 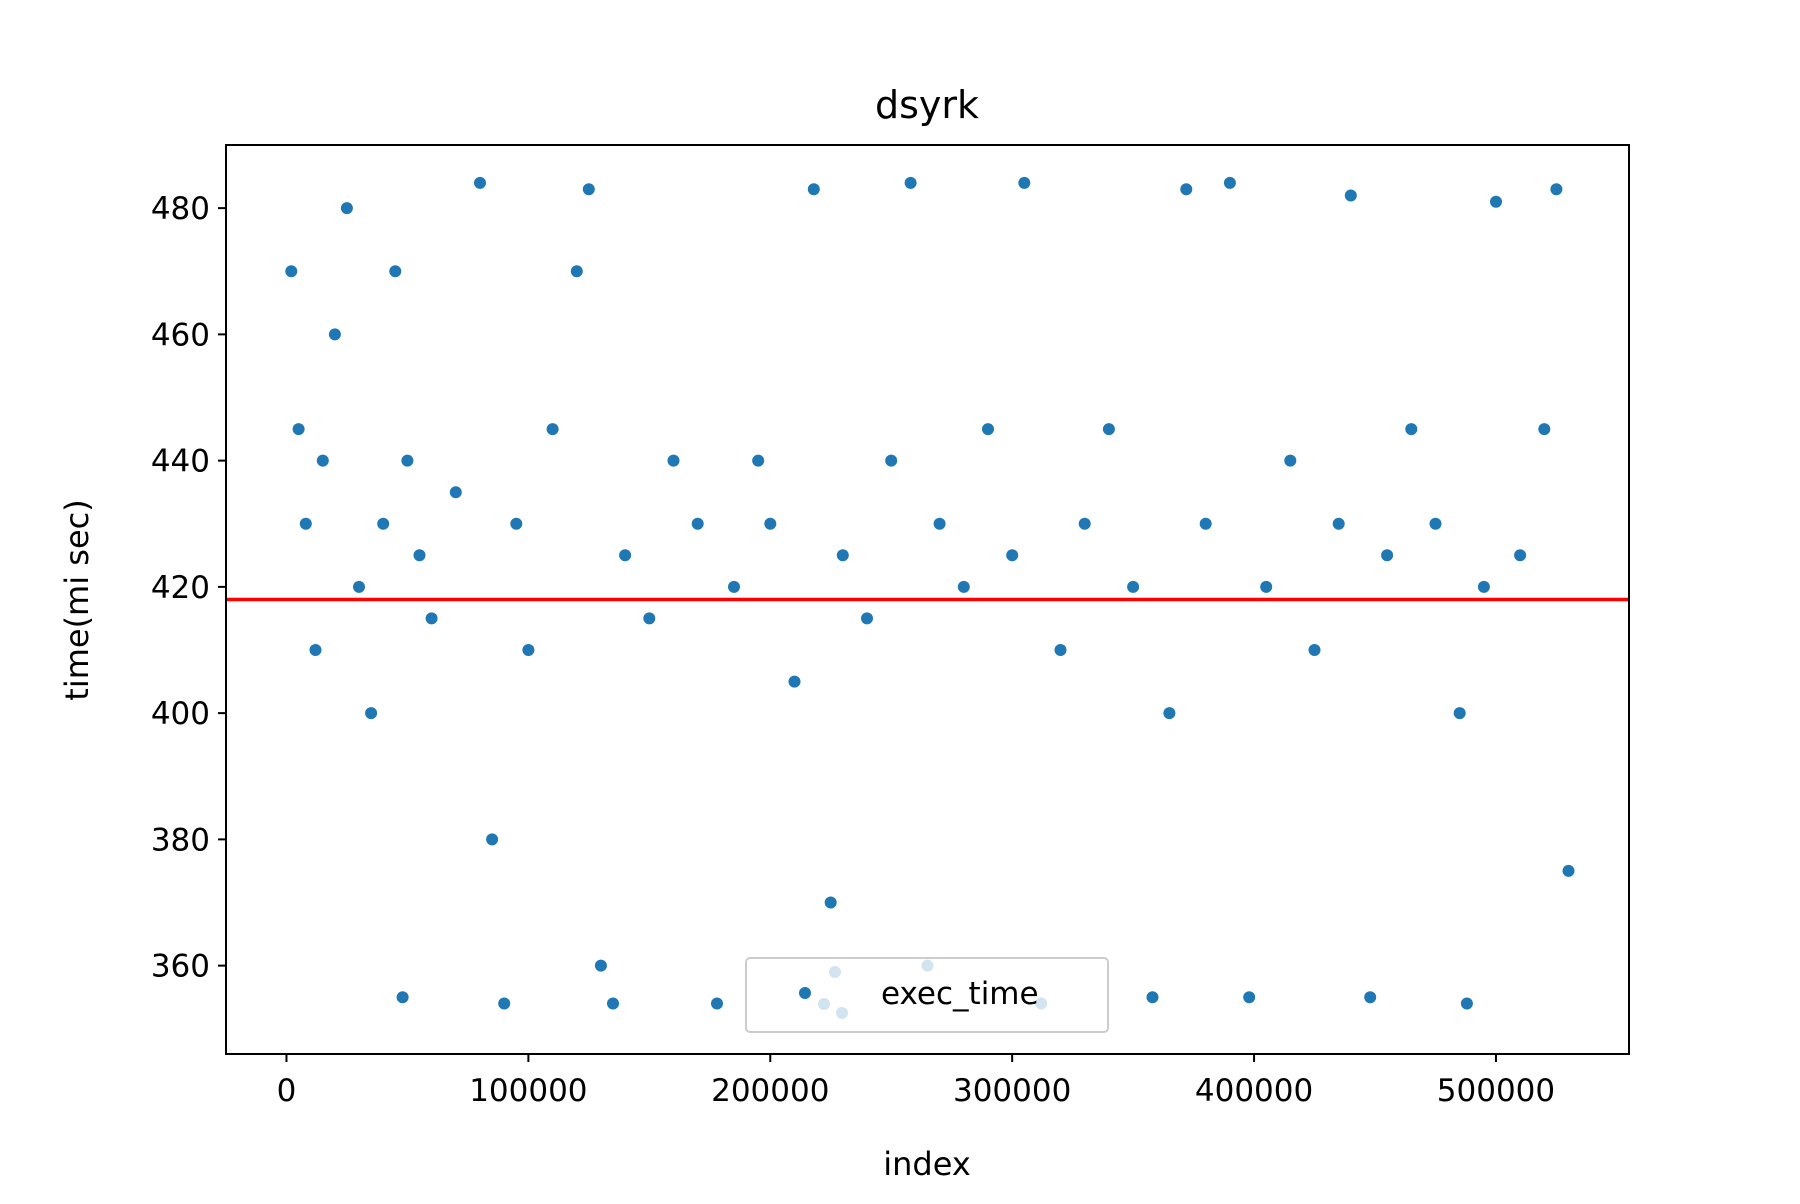 I want to click on x-tick-label: 200000, so click(x=770, y=1091).